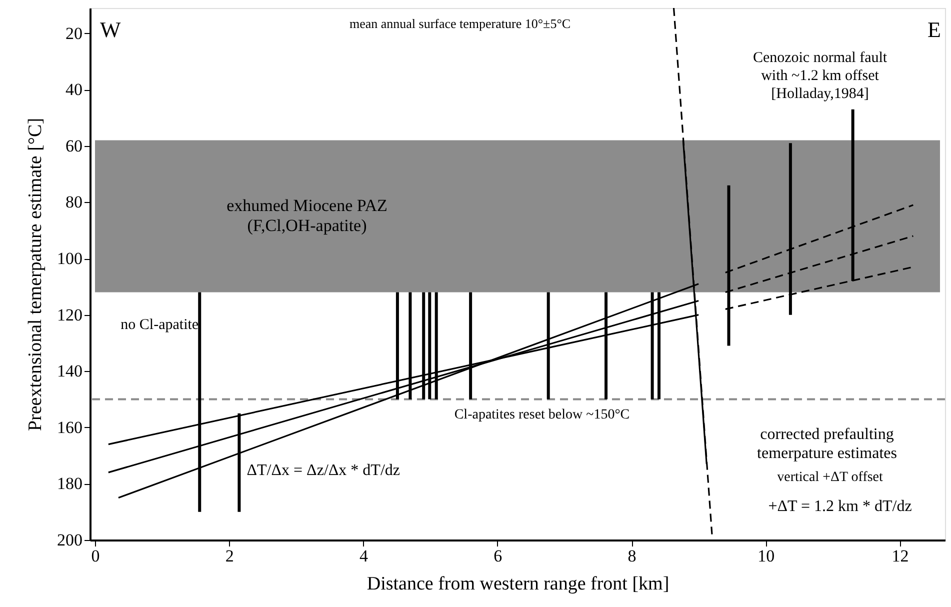 Image resolution: width=951 pixels, height=607 pixels. I want to click on annotation: corrected prefaulting temerpature estimates, so click(827, 444).